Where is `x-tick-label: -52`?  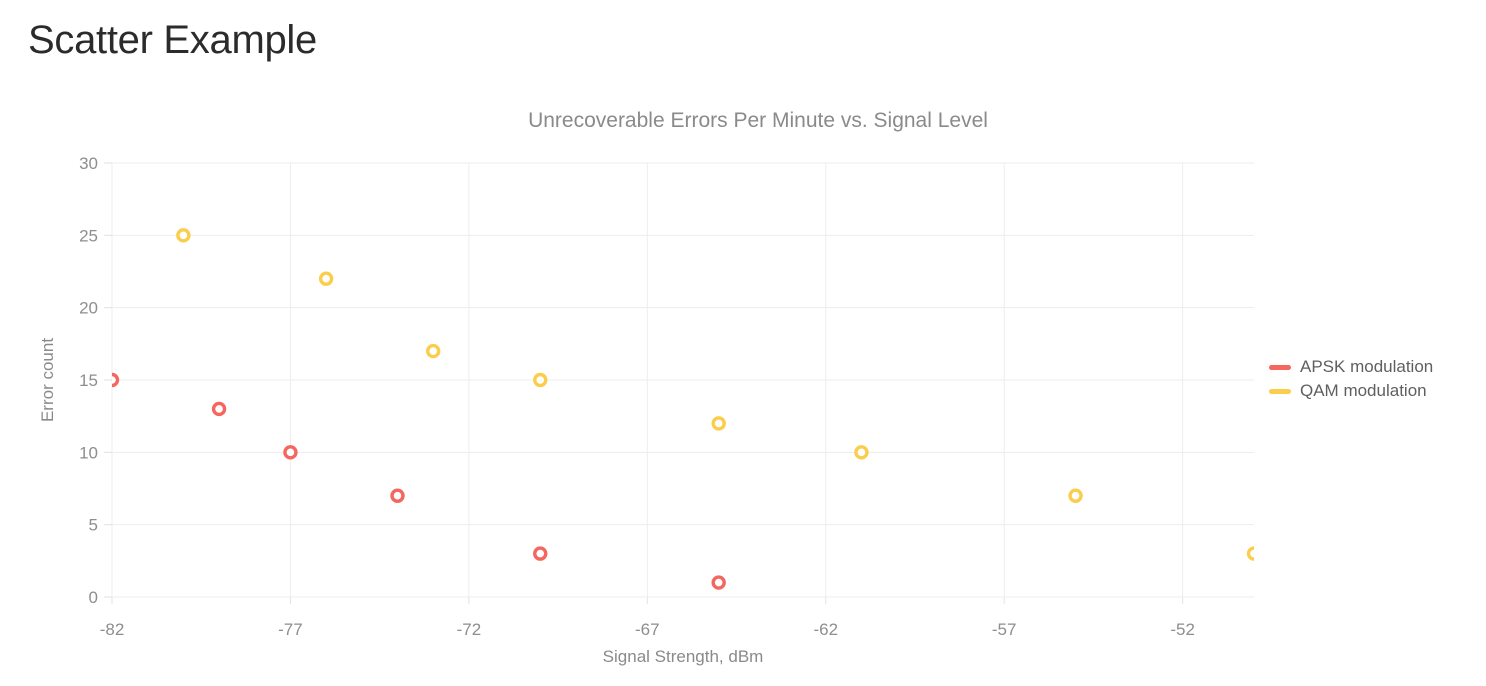
x-tick-label: -52 is located at coordinates (1182, 629).